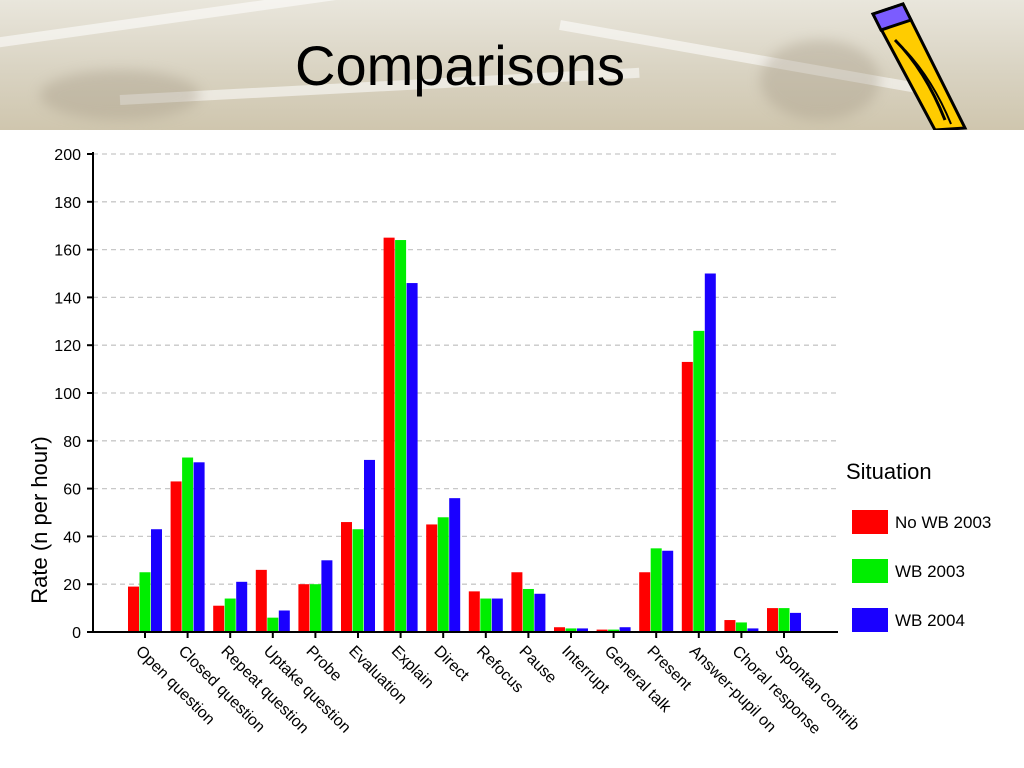 The width and height of the screenshot is (1024, 768). Describe the element at coordinates (72, 585) in the screenshot. I see `y-tick-label: 20` at that location.